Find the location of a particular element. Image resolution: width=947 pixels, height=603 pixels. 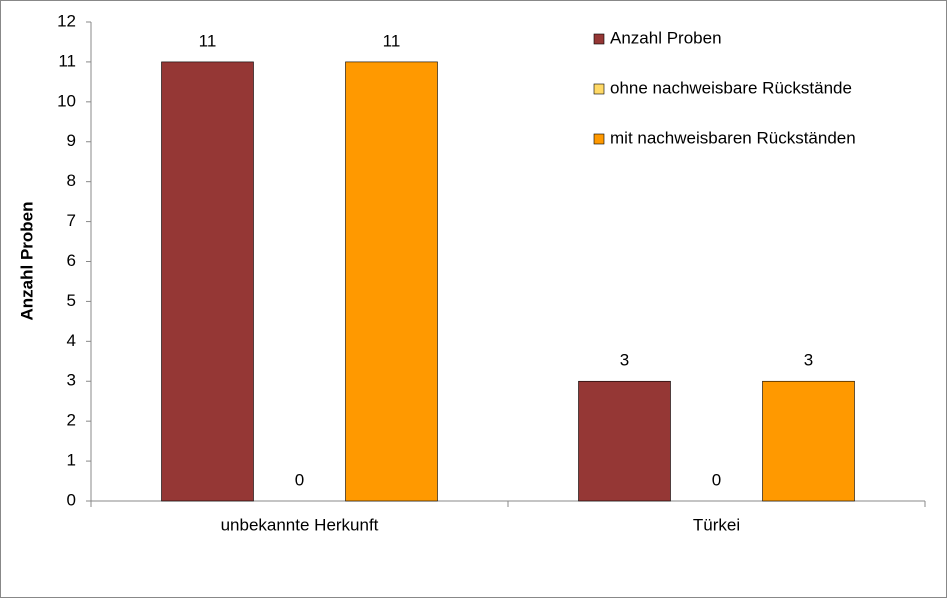

legend-label: Anzahl Proben is located at coordinates (666, 37).